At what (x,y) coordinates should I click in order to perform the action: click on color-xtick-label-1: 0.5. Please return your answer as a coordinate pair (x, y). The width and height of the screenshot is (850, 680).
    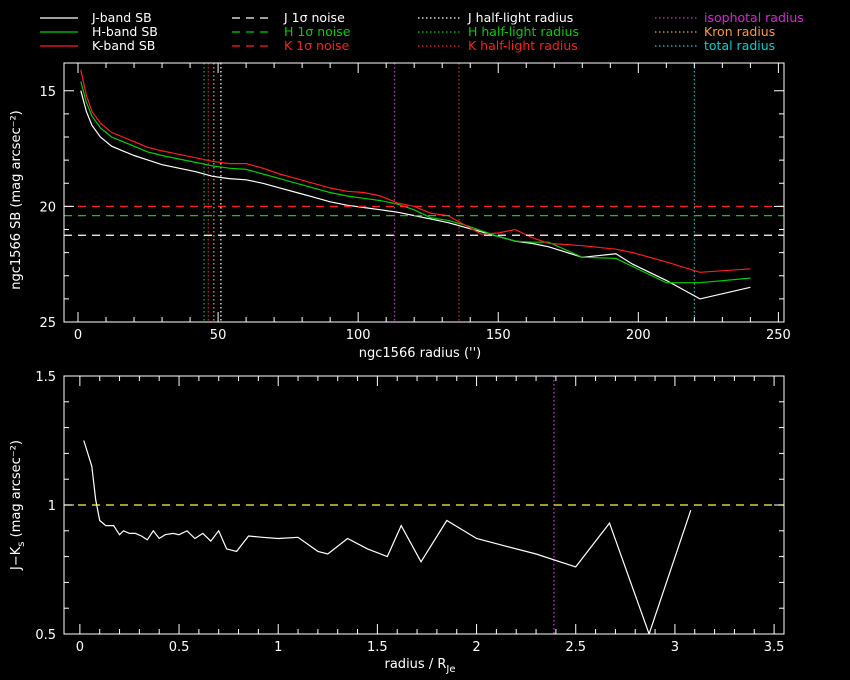
    Looking at the image, I should click on (179, 647).